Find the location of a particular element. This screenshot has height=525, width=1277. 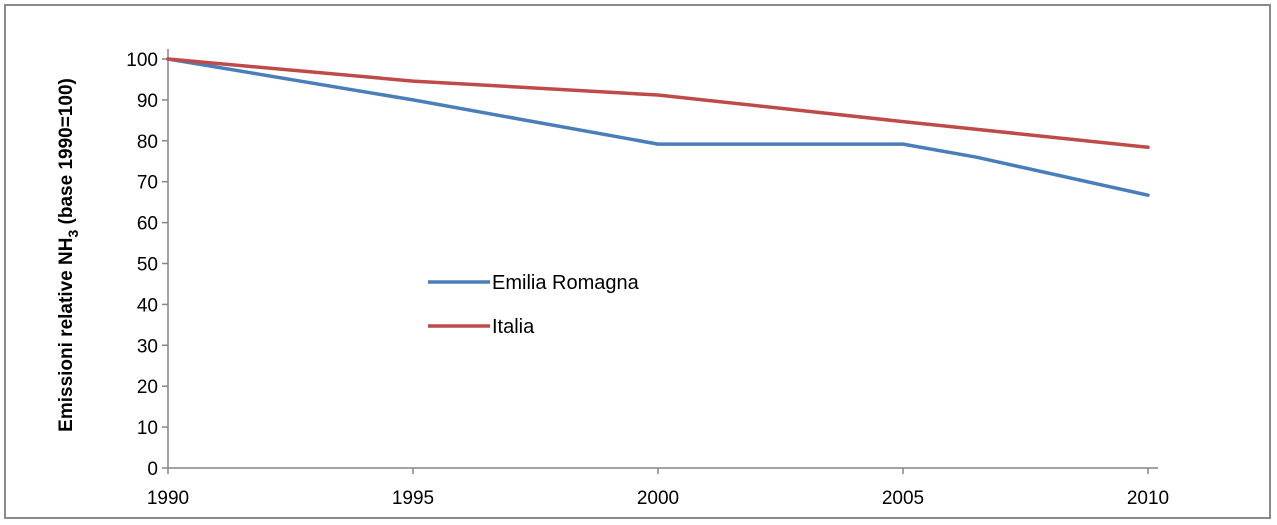

y-tick-label: 0 is located at coordinates (152, 469).